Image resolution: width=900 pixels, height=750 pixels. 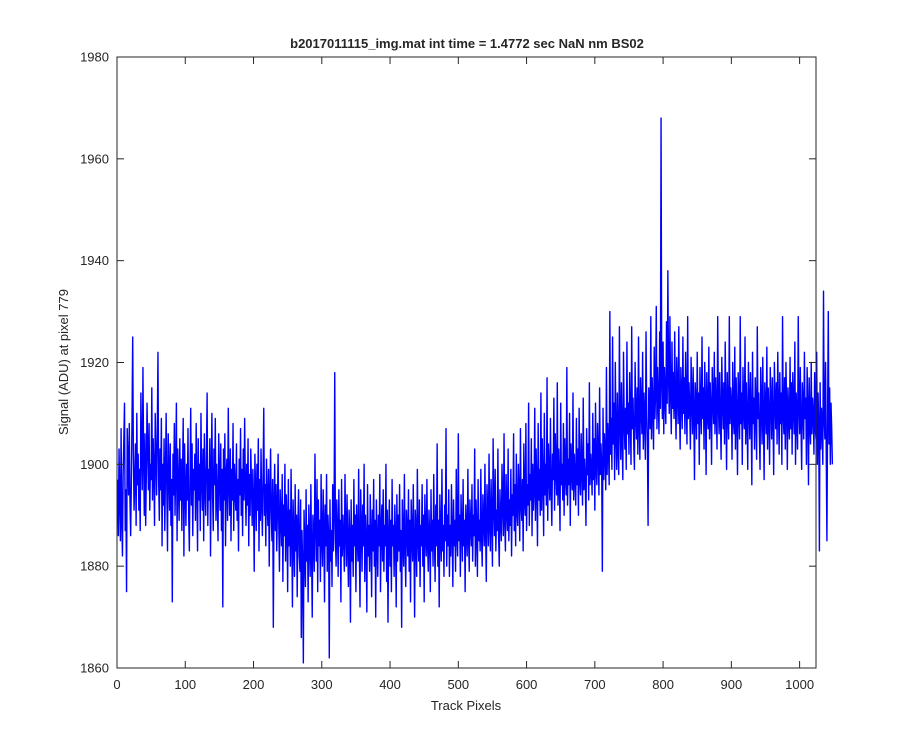 I want to click on x-tick-label-100: 100, so click(x=185, y=684).